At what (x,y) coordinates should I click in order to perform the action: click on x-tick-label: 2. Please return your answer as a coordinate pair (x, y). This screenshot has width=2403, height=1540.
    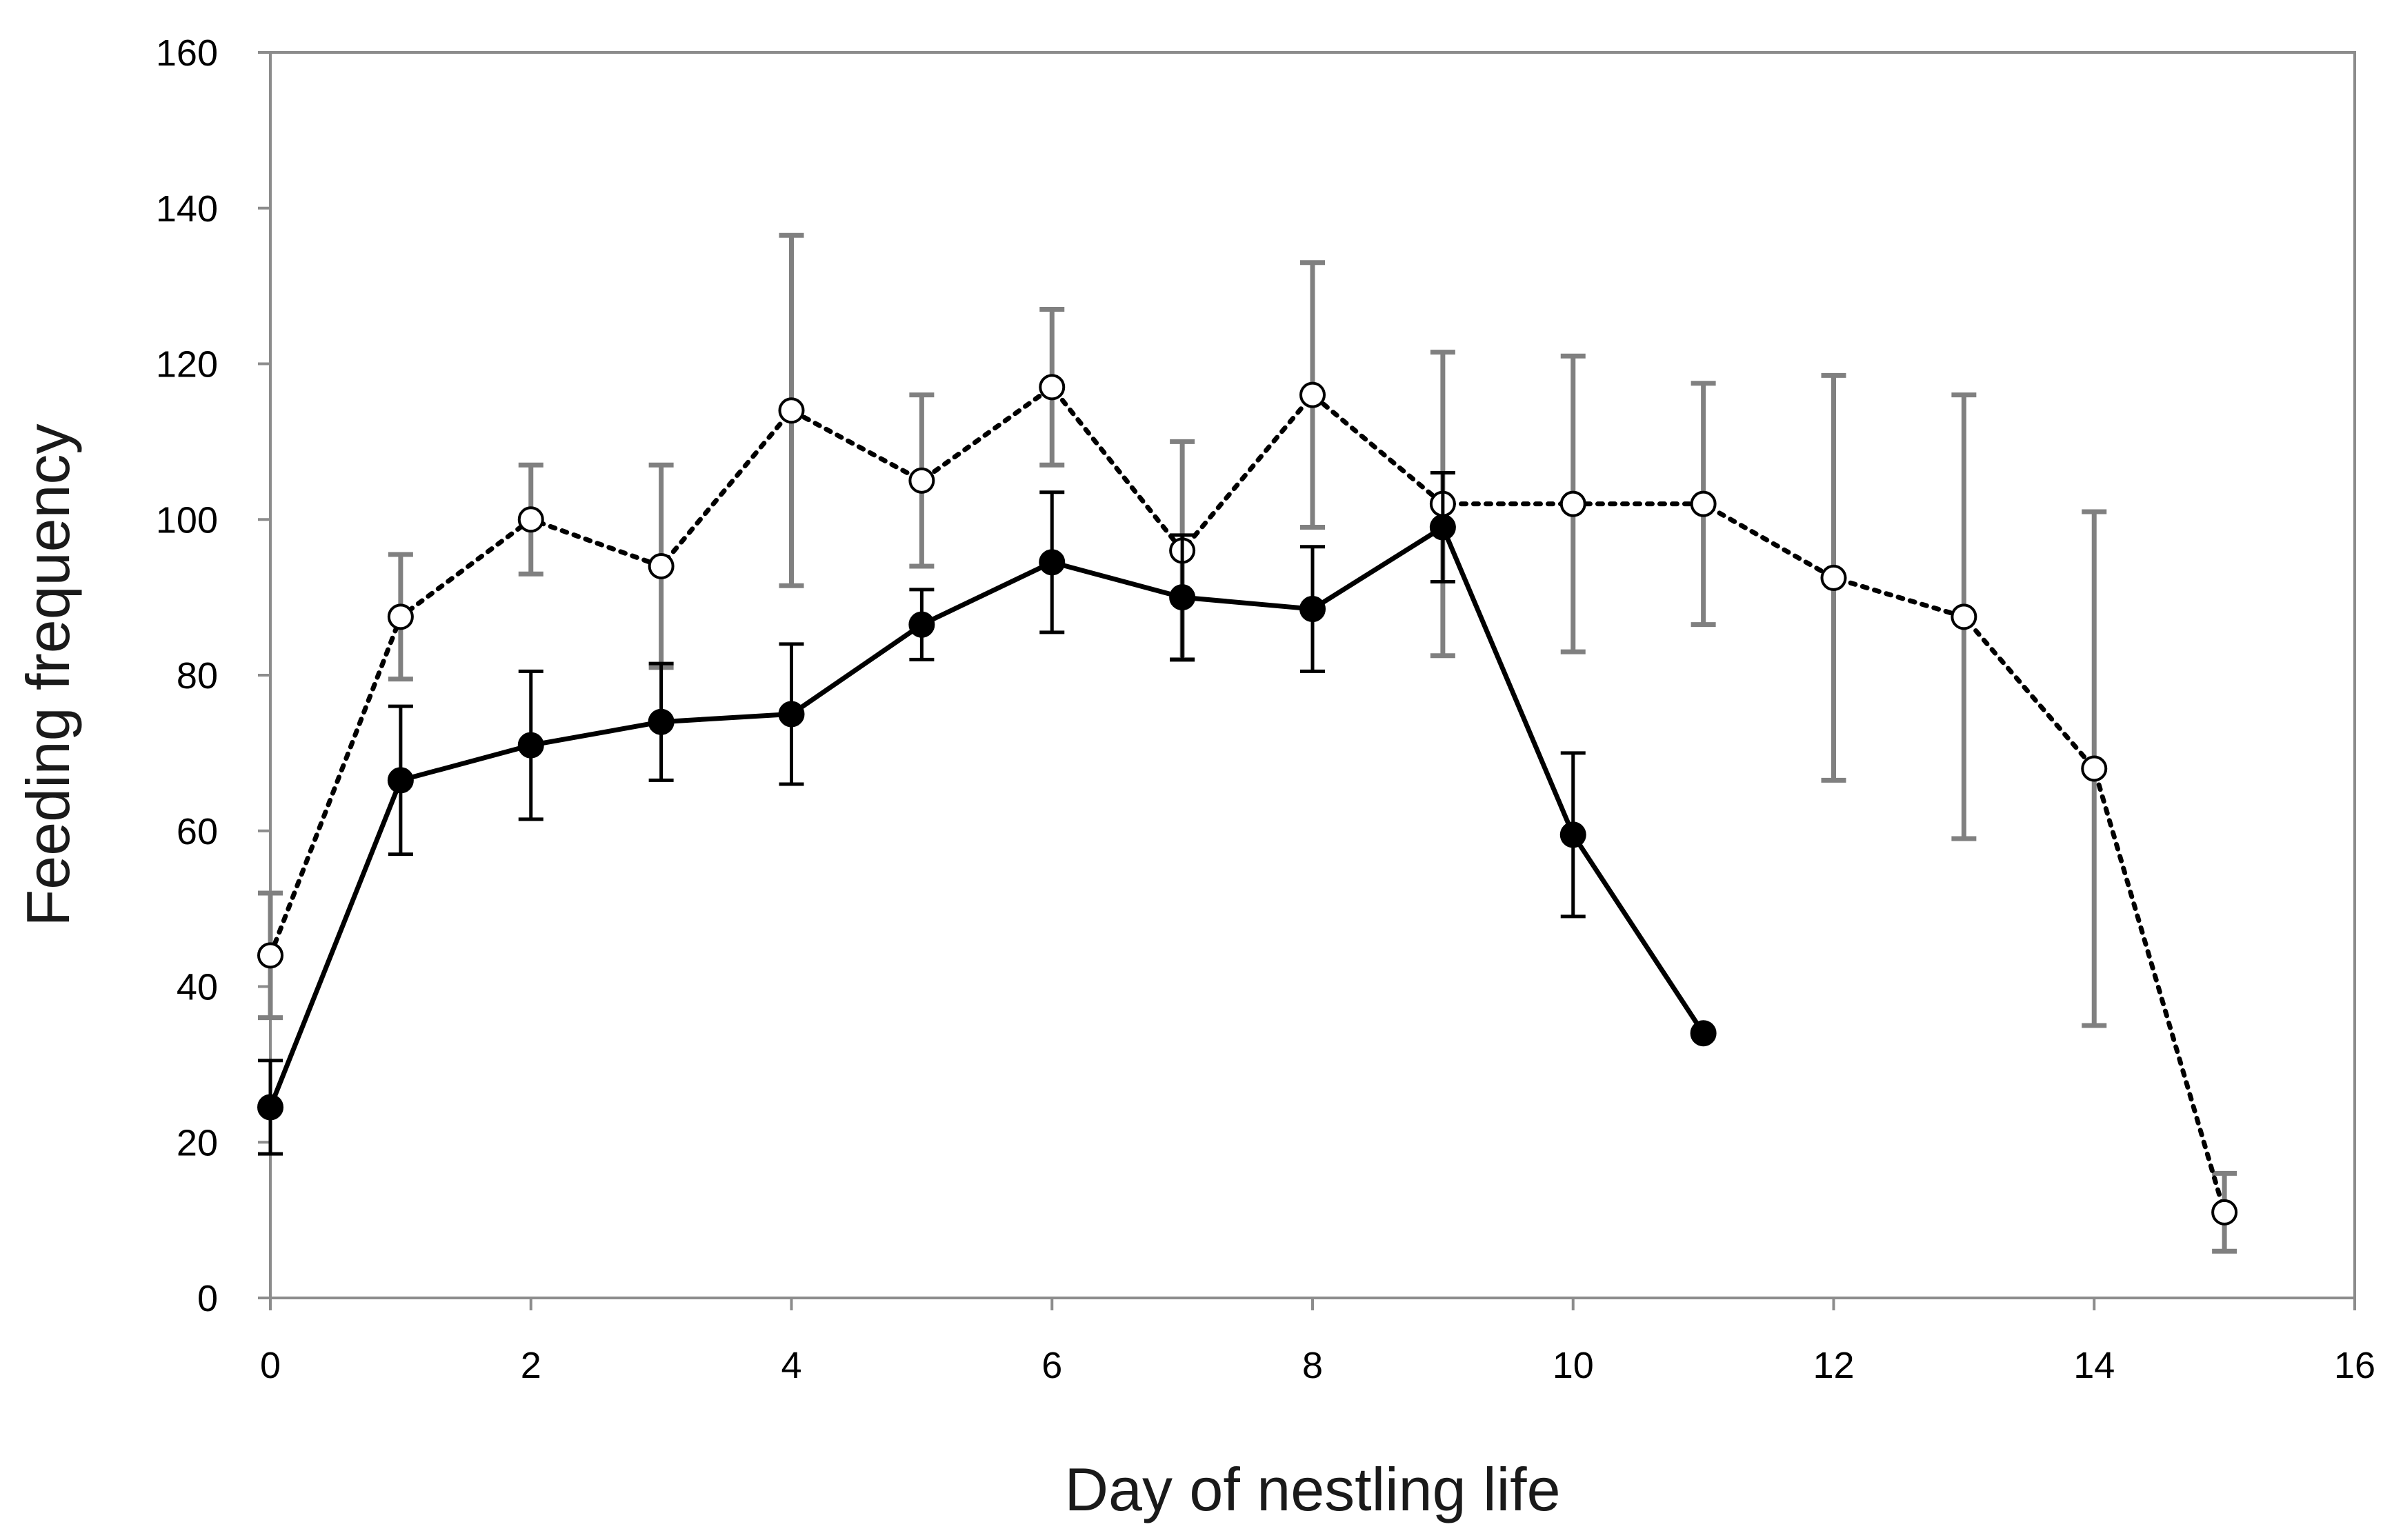
    Looking at the image, I should click on (531, 1365).